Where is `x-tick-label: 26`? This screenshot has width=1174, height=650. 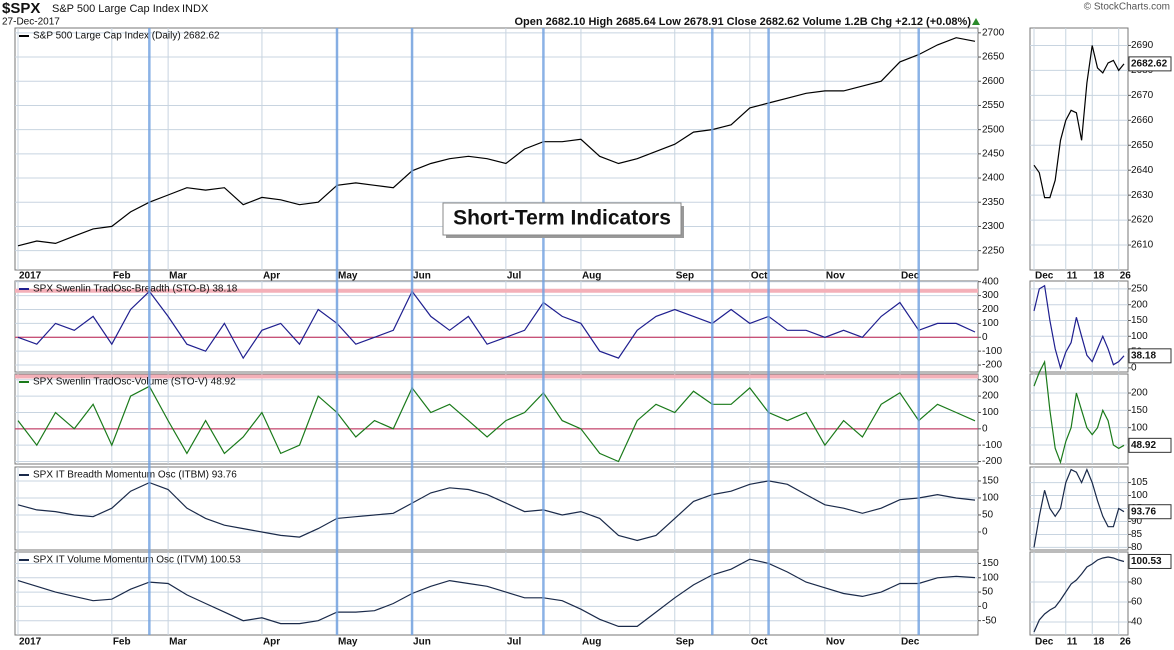
x-tick-label: 26 is located at coordinates (1126, 276).